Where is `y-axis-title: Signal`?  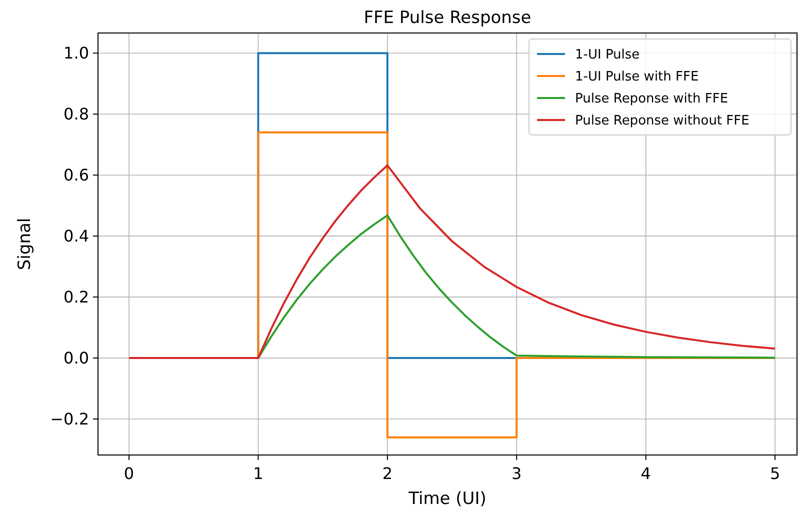
y-axis-title: Signal is located at coordinates (25, 244).